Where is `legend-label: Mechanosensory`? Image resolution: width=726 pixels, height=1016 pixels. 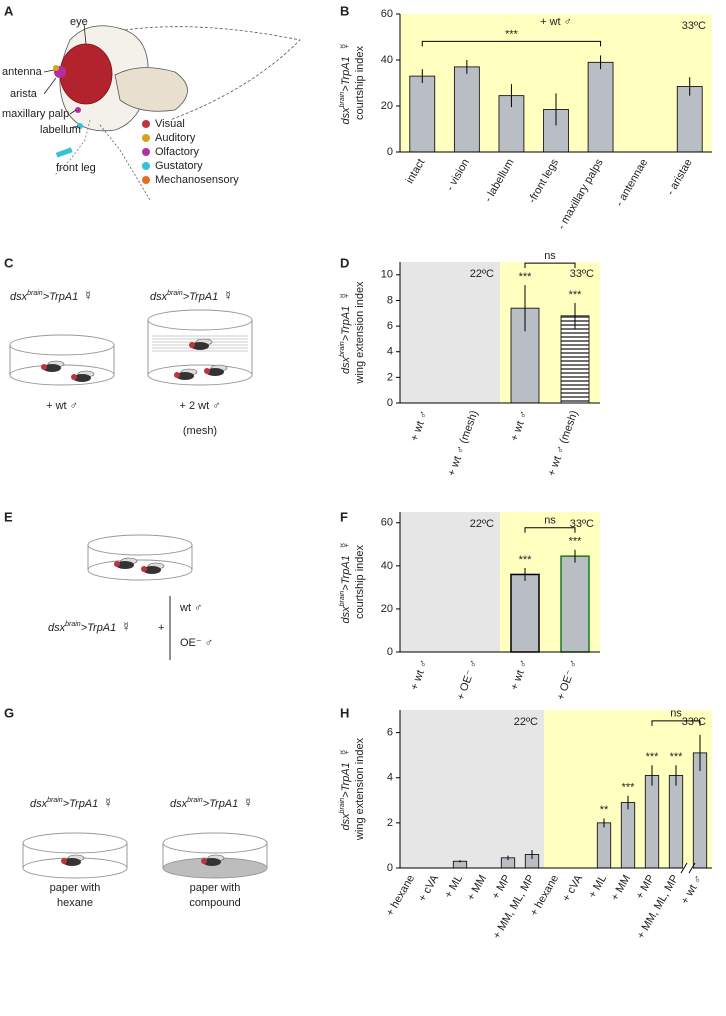
legend-label: Mechanosensory is located at coordinates (197, 180).